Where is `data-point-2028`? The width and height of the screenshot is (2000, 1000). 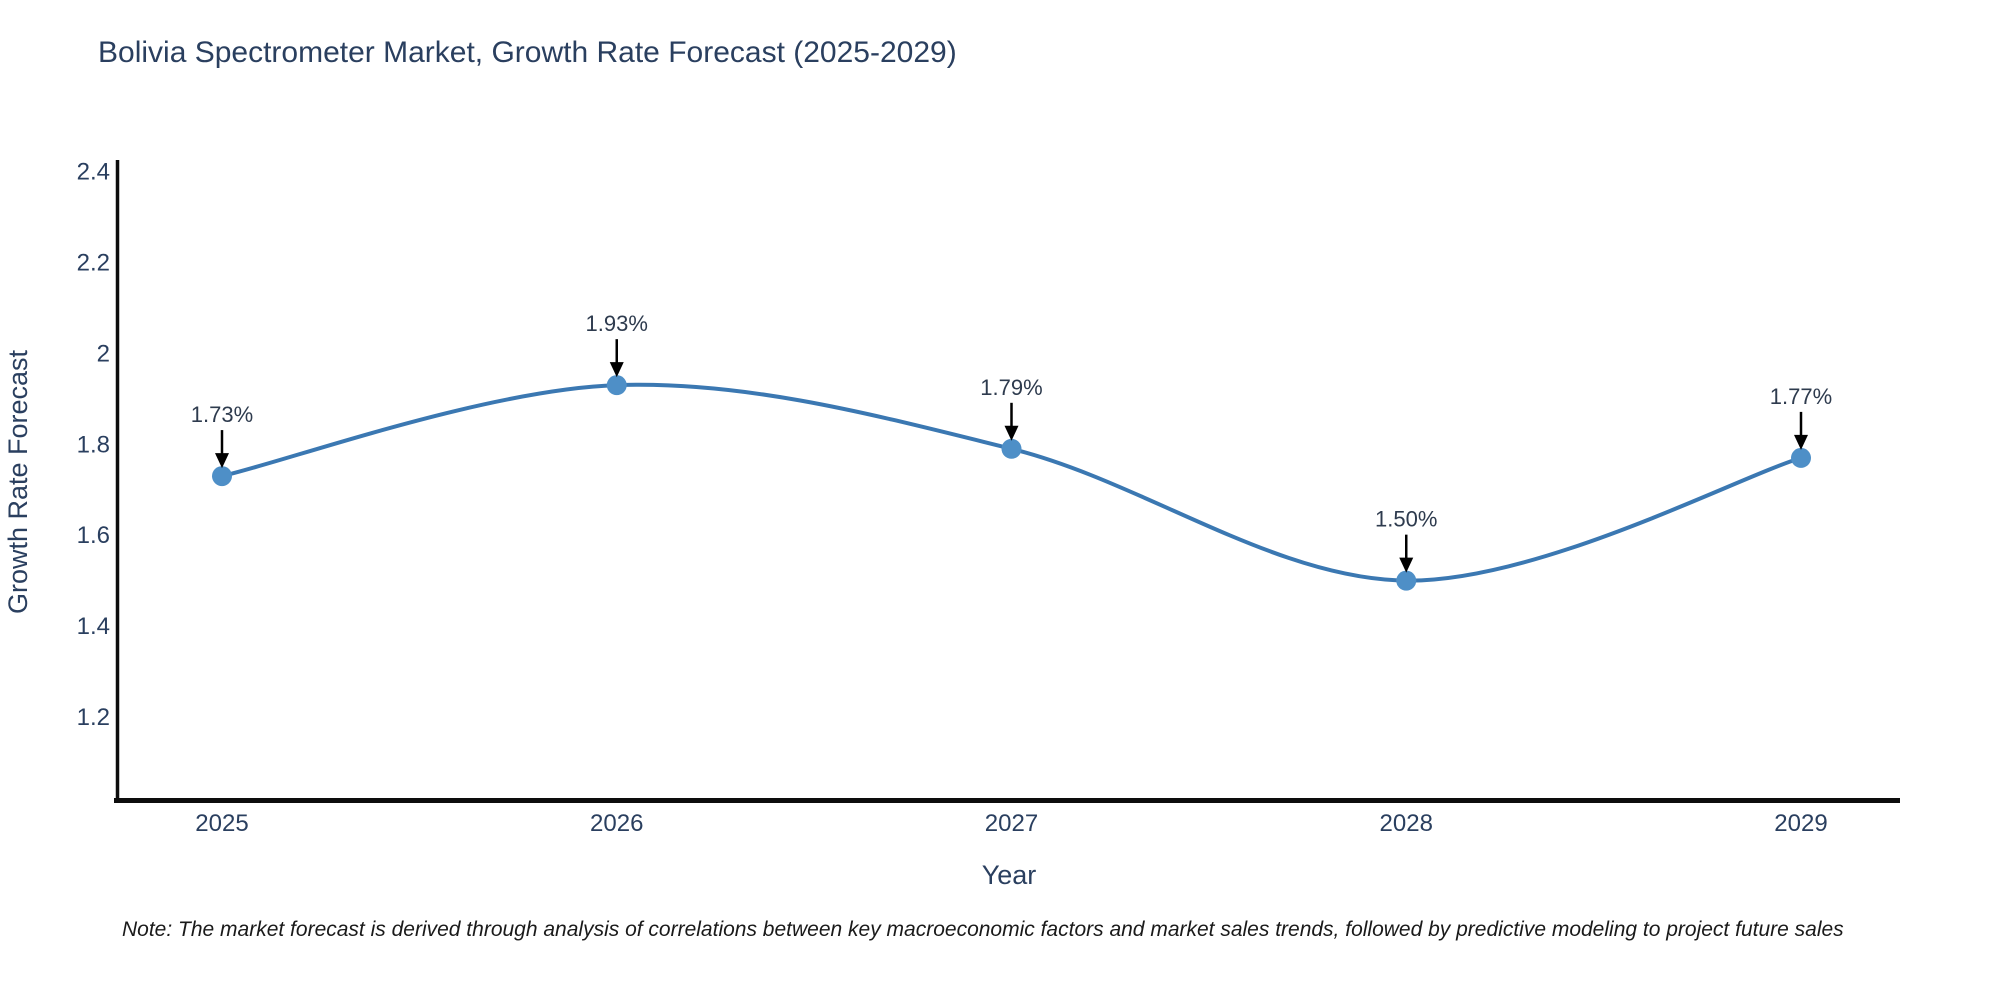 data-point-2028 is located at coordinates (1406, 580).